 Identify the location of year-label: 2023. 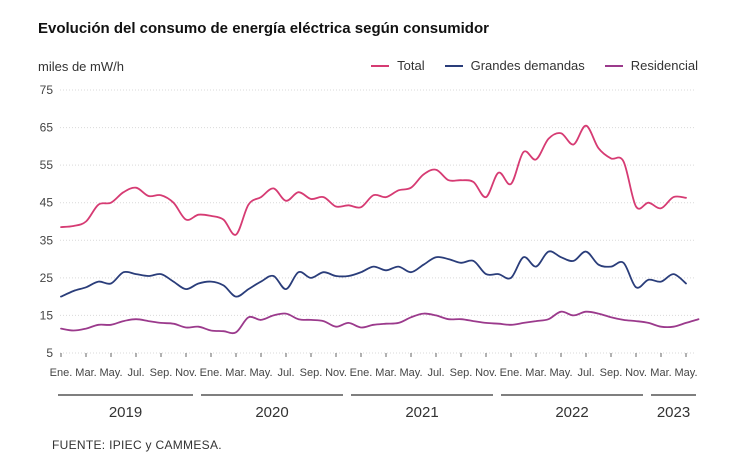
(673, 412).